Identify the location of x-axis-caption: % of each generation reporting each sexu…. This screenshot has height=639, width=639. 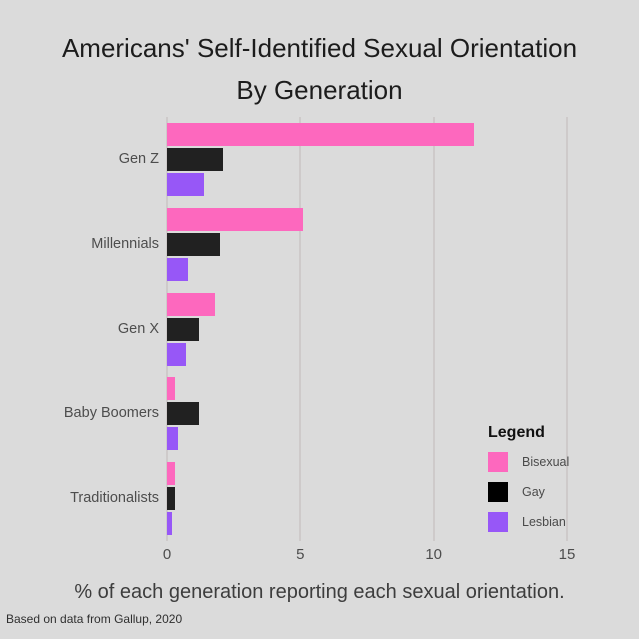
(319, 592).